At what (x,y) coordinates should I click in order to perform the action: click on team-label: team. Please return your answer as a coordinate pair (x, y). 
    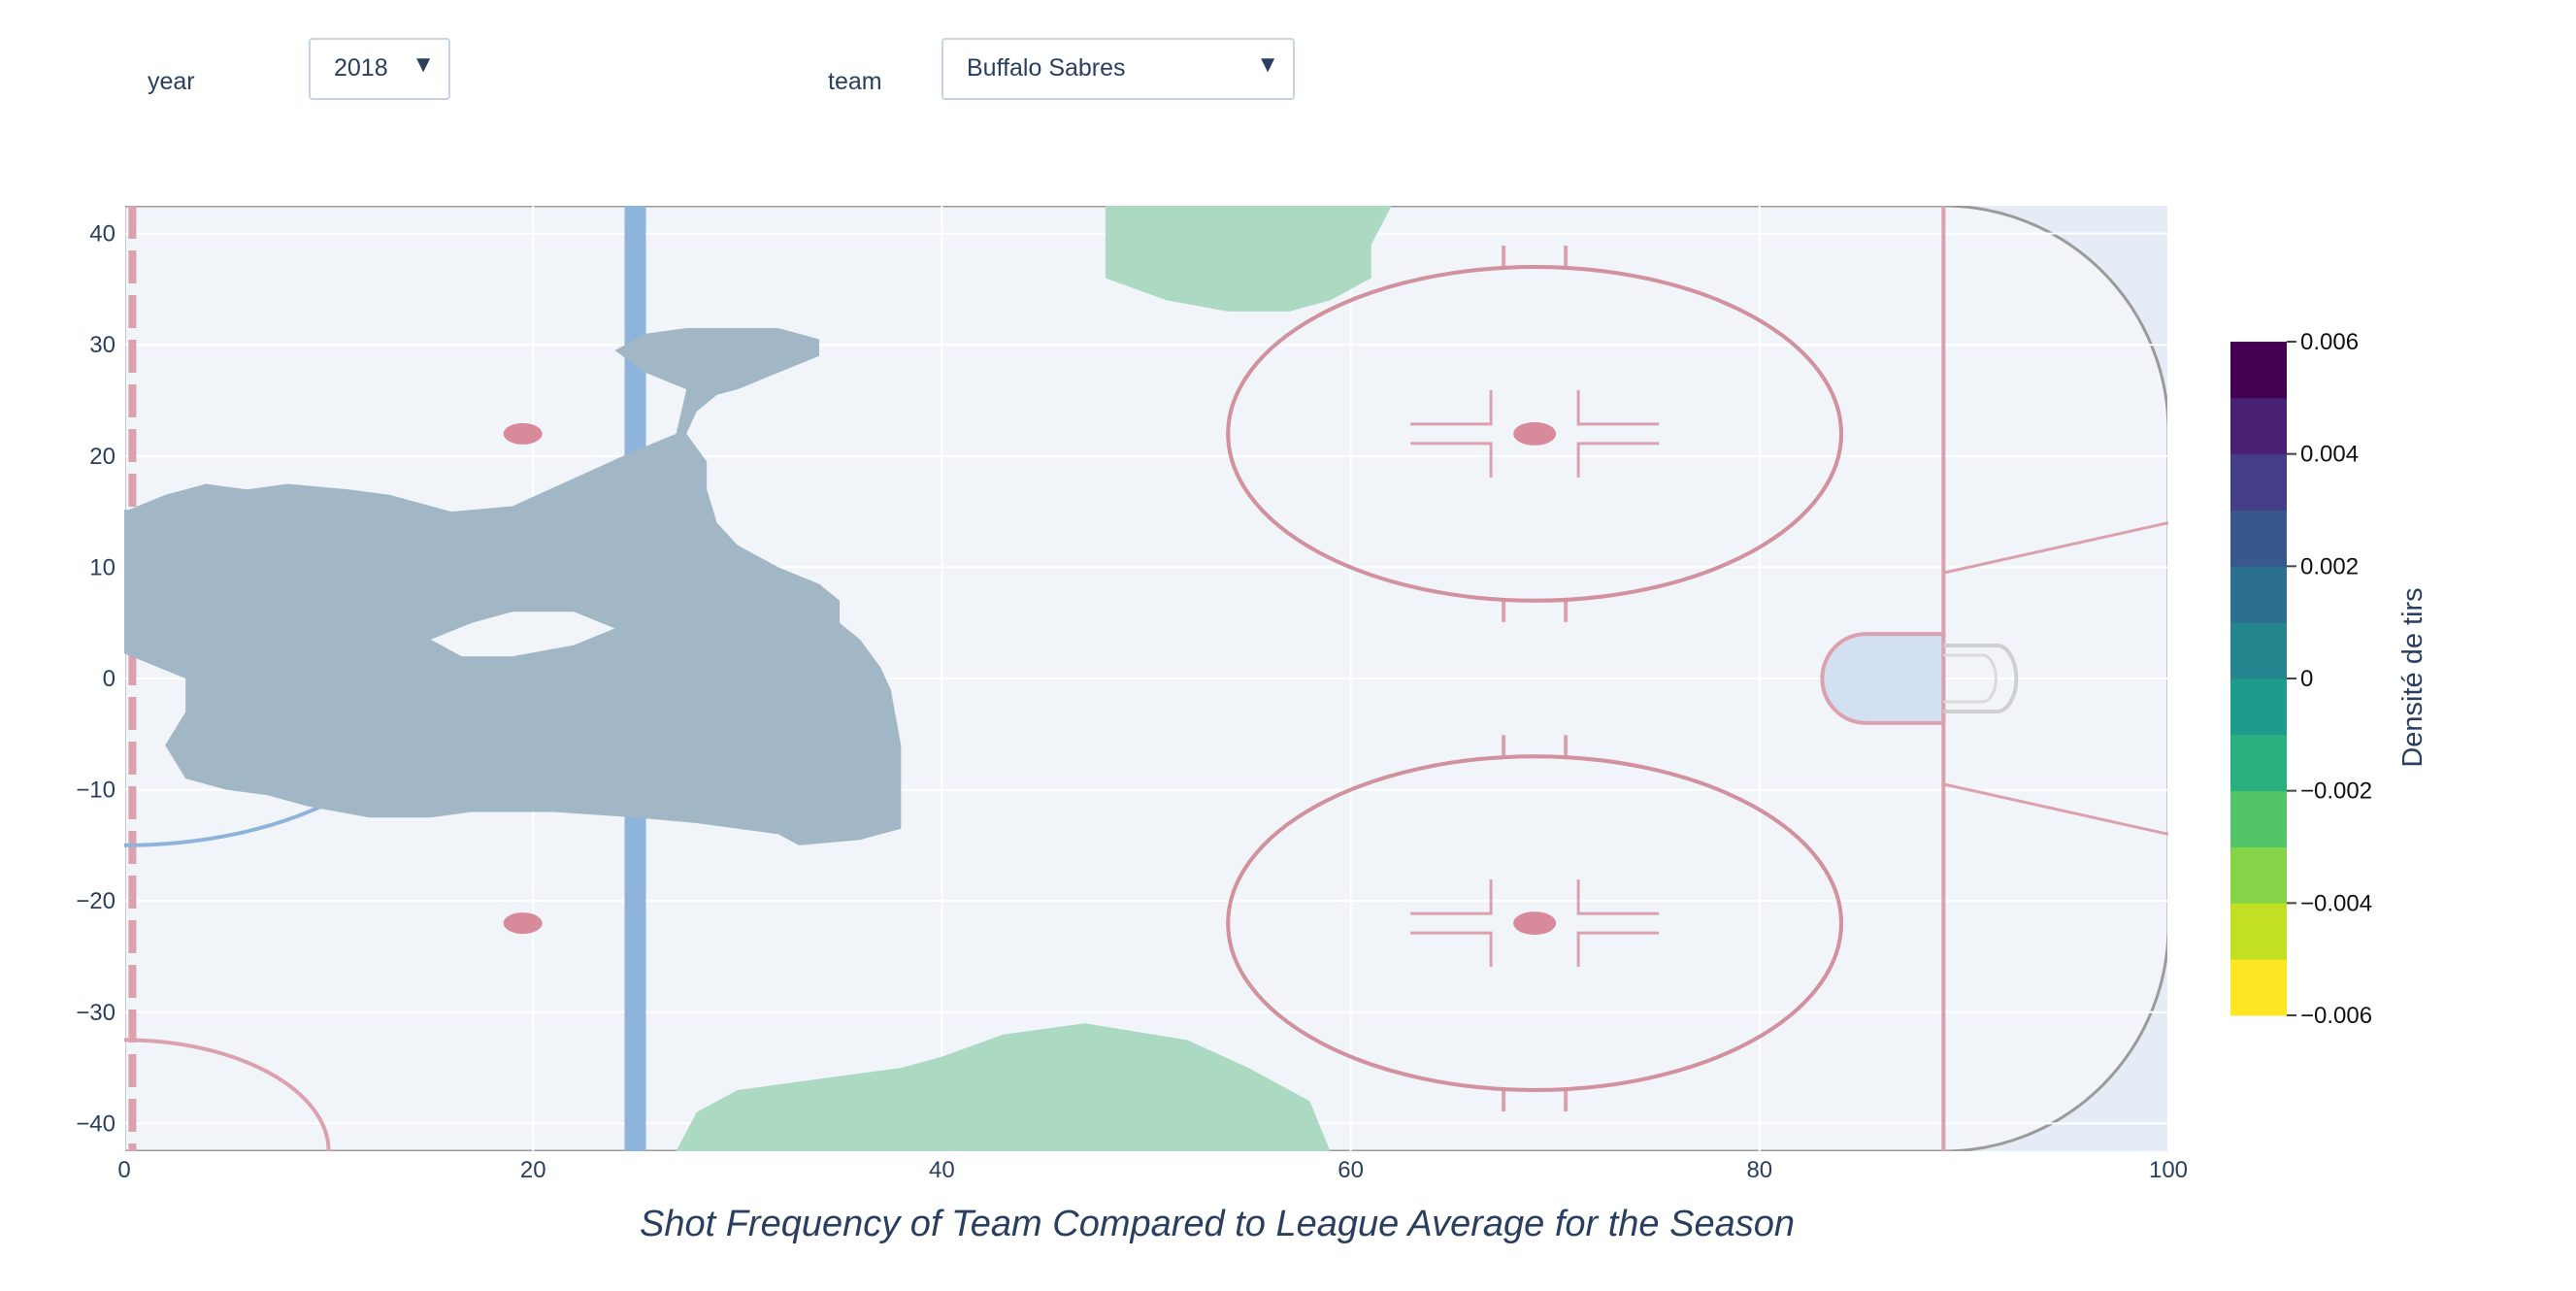
    Looking at the image, I should click on (855, 81).